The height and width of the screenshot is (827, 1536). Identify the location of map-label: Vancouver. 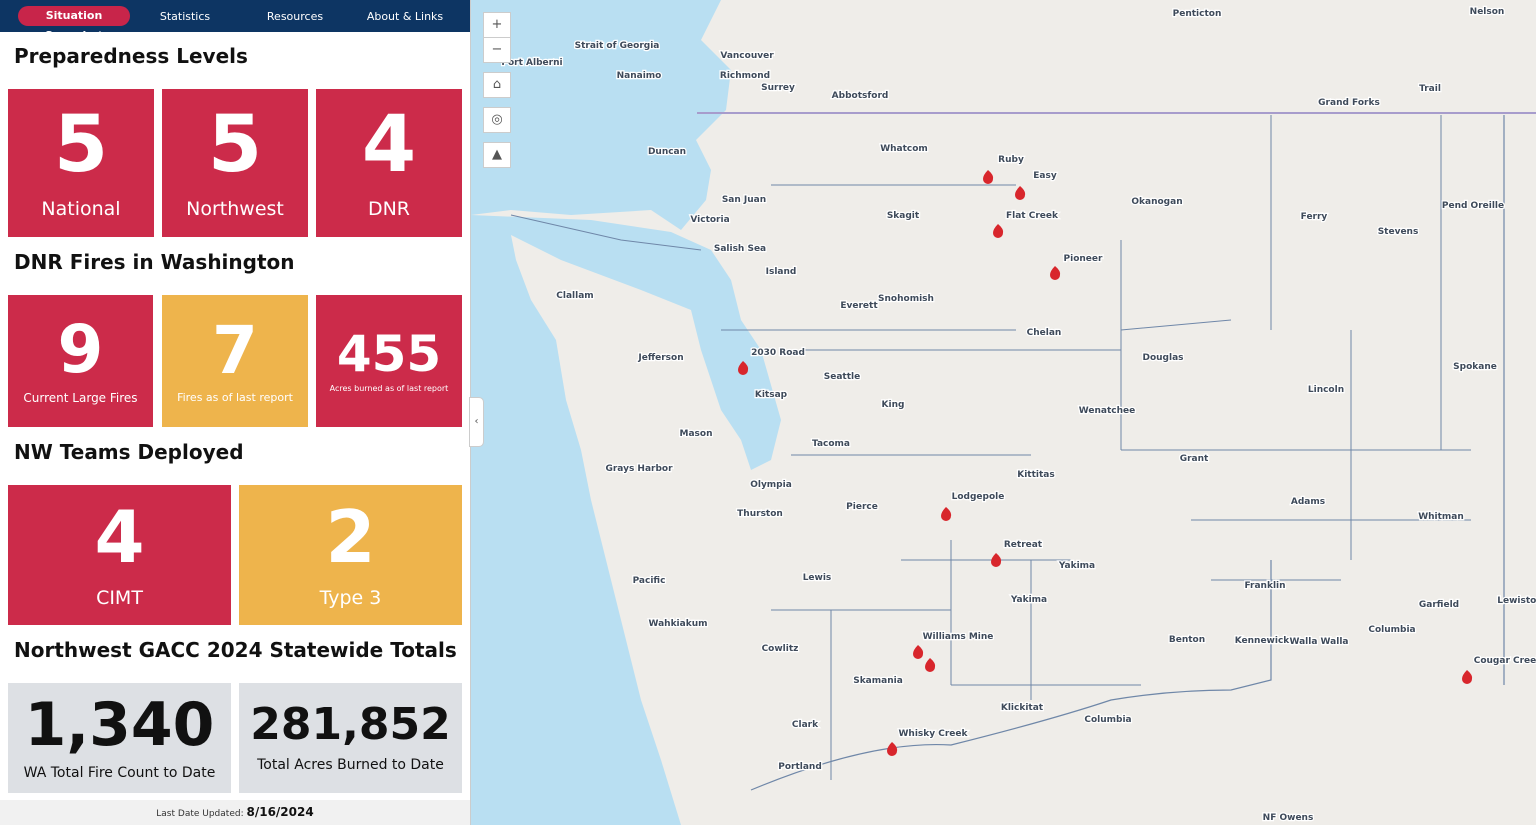
(747, 56).